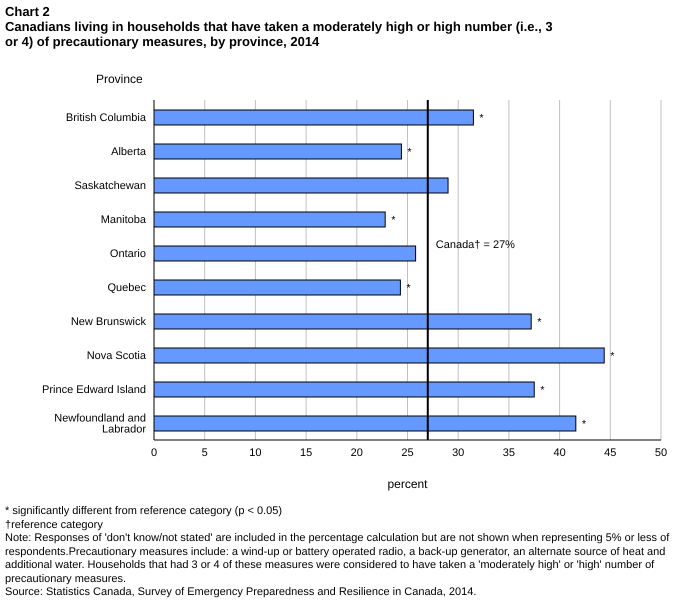 The width and height of the screenshot is (681, 605). What do you see at coordinates (128, 254) in the screenshot?
I see `y-tick-label: Ontario` at bounding box center [128, 254].